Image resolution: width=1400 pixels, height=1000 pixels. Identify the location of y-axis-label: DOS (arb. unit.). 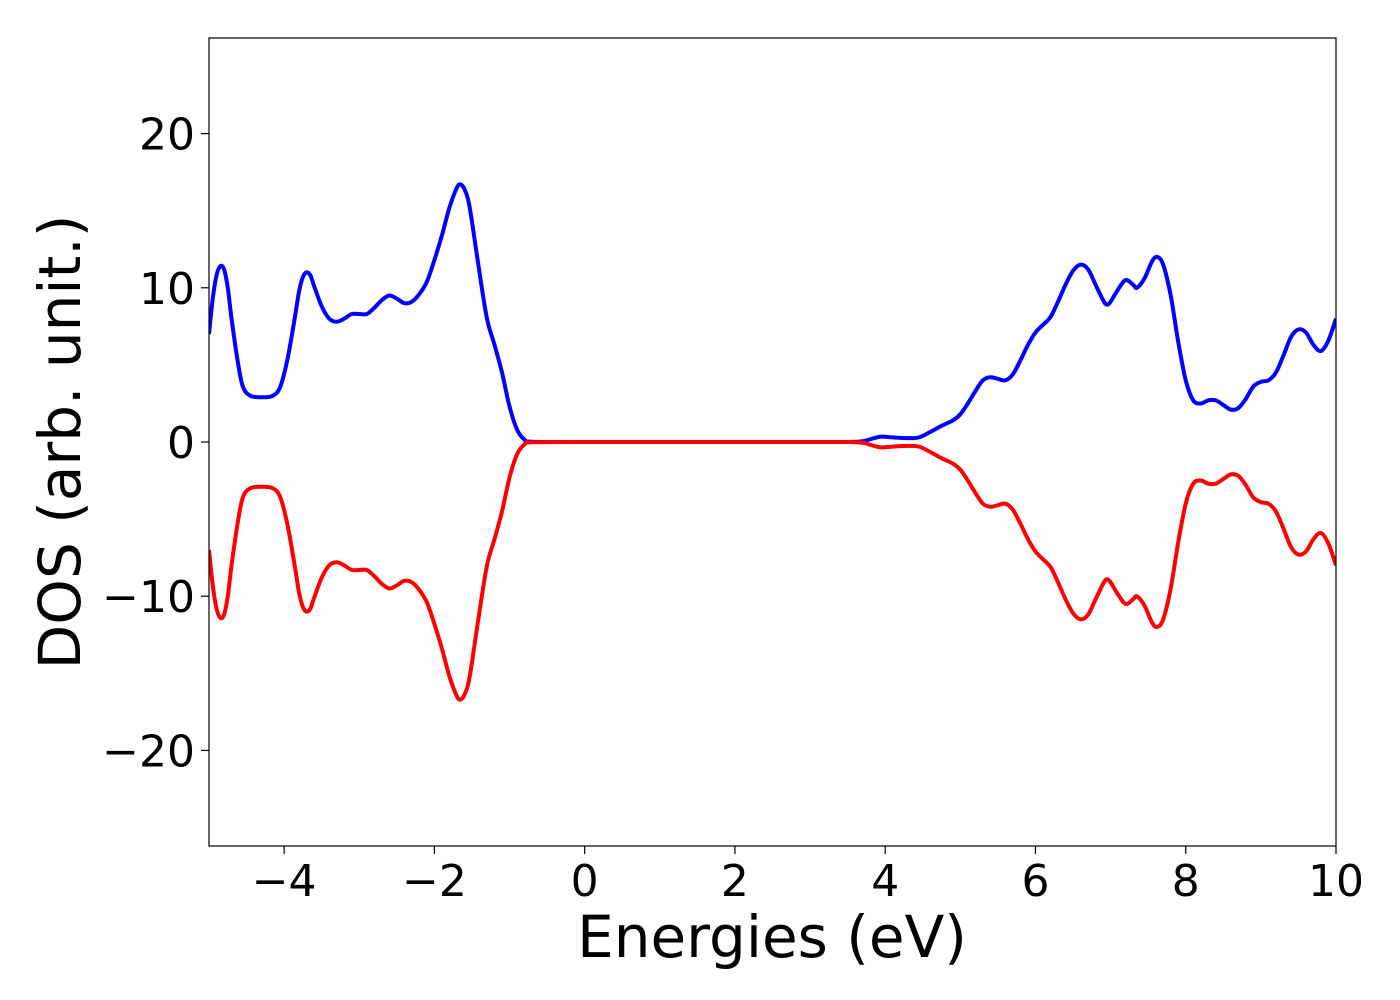
(60, 442).